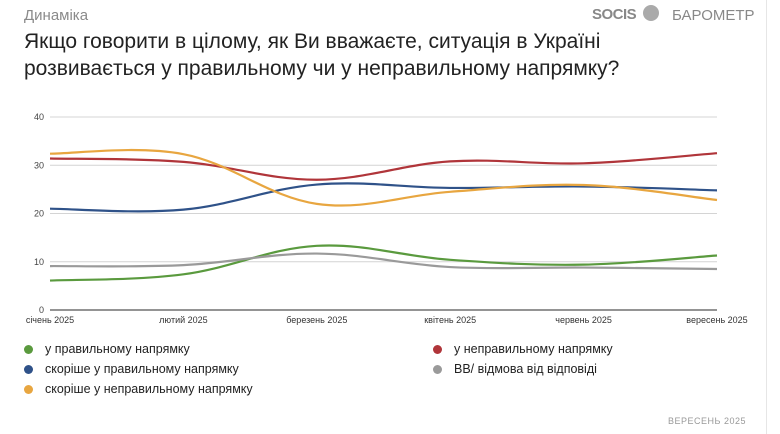  I want to click on y-tick-label: 20, so click(39, 214).